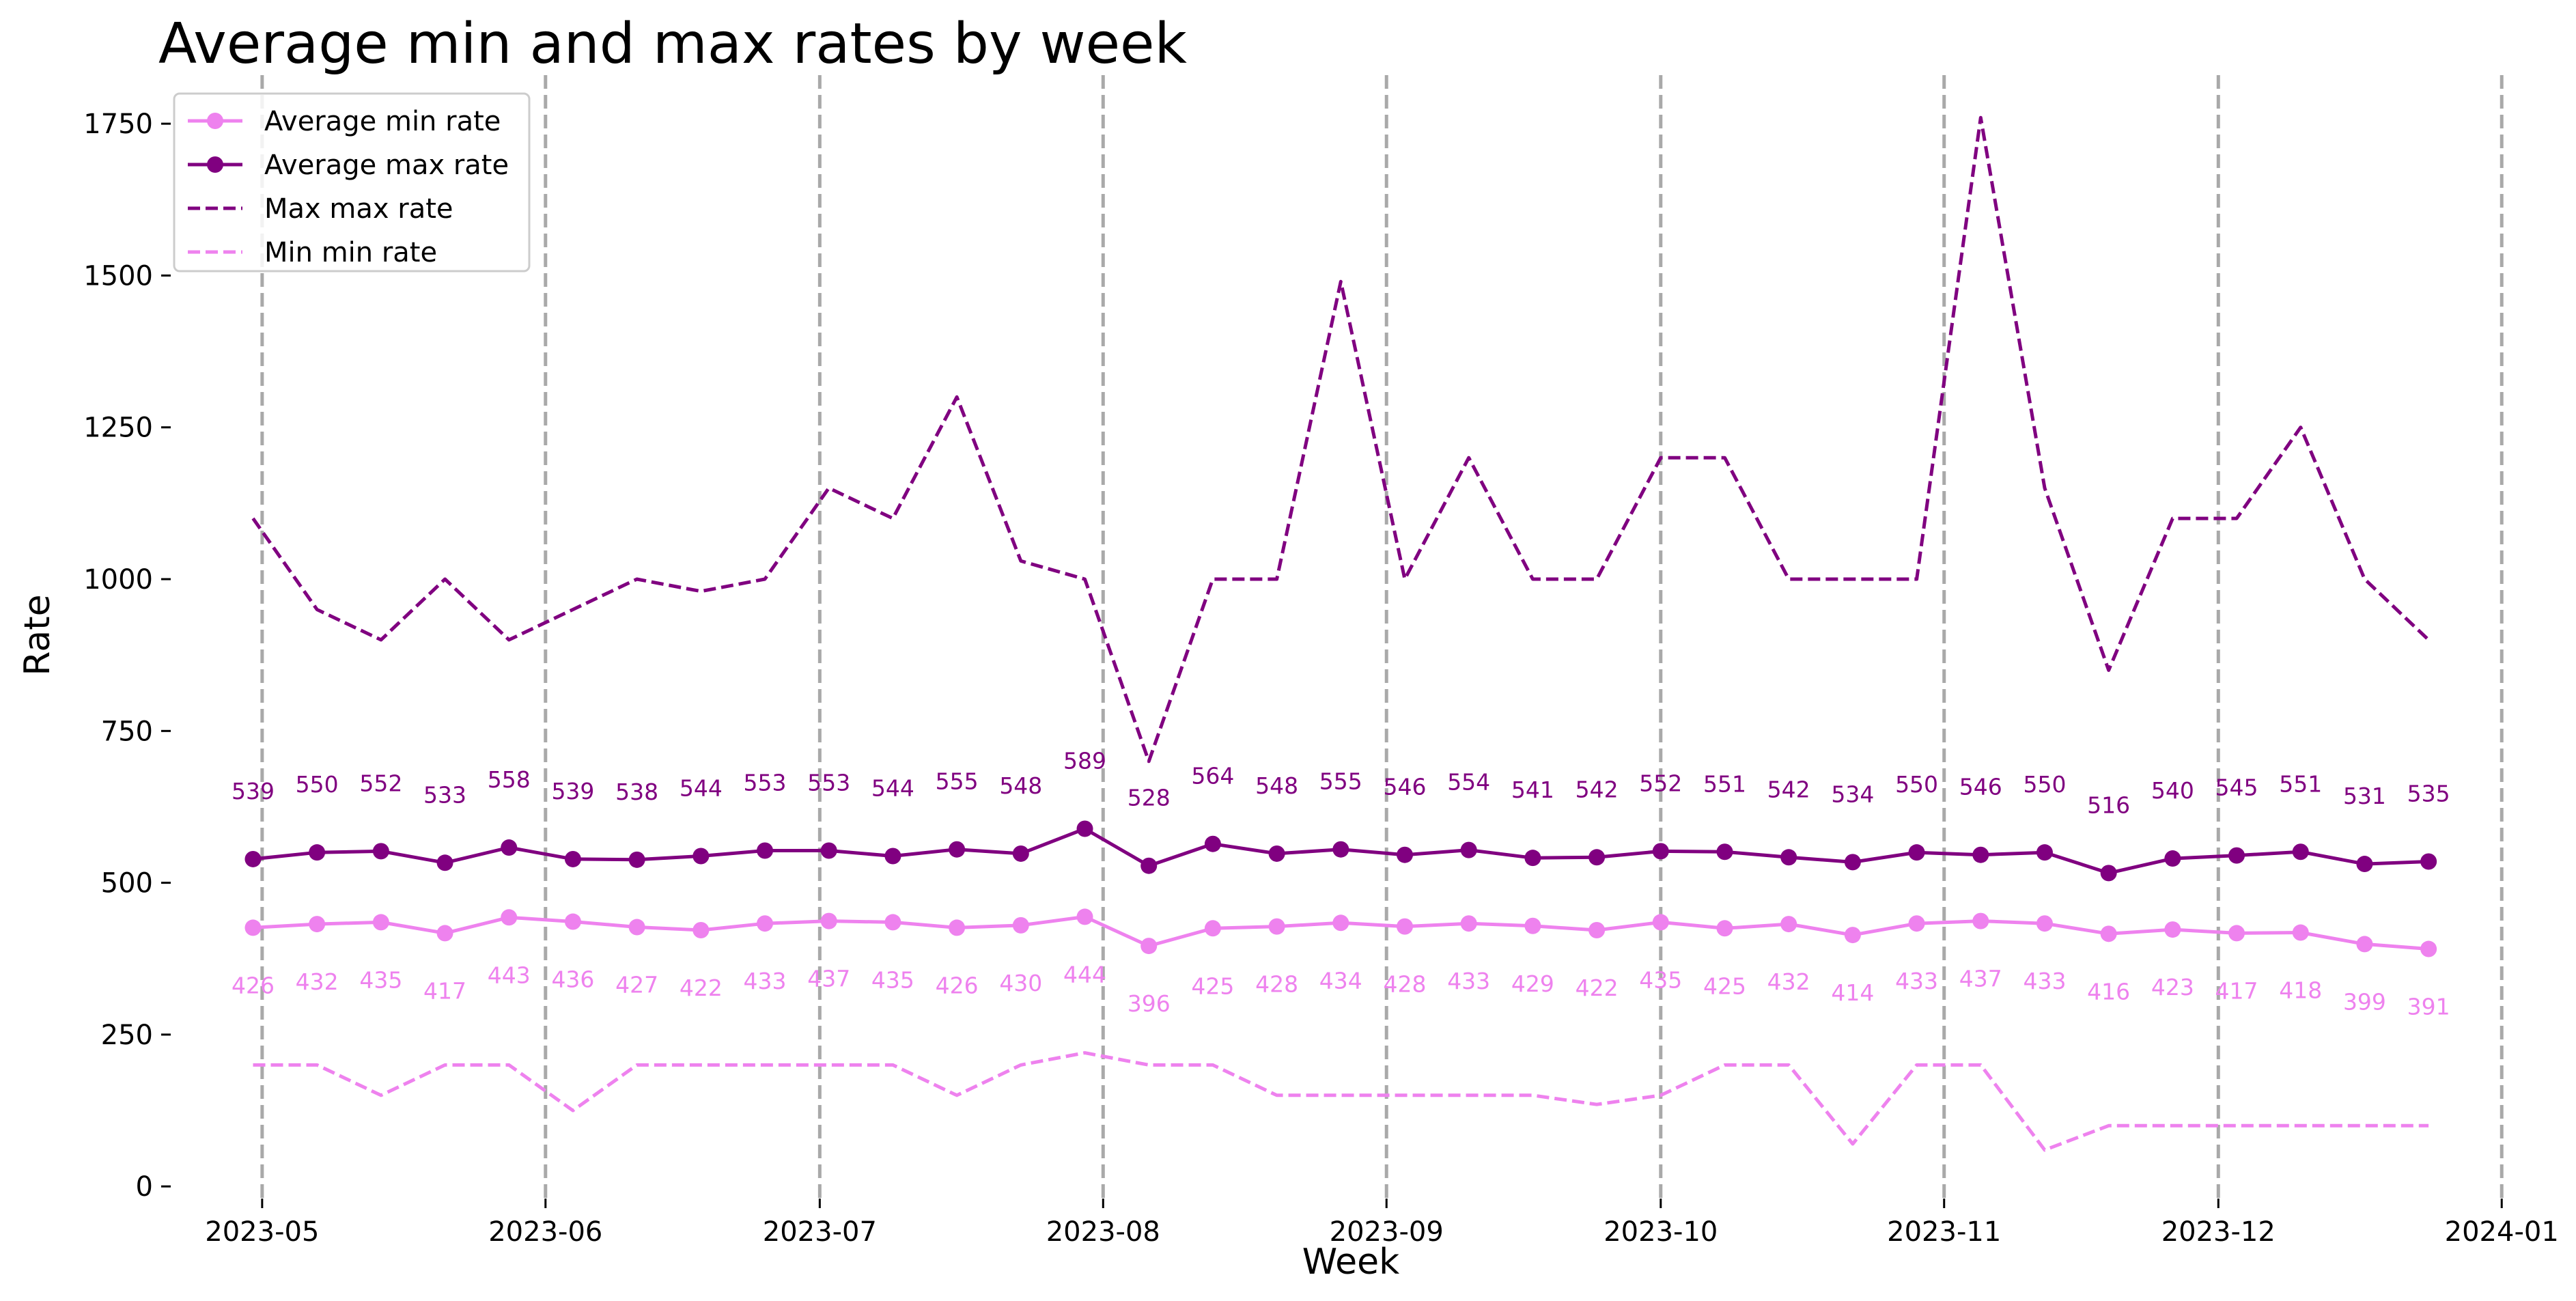 The height and width of the screenshot is (1301, 2576). Describe the element at coordinates (509, 975) in the screenshot. I see `data-label: 443` at that location.